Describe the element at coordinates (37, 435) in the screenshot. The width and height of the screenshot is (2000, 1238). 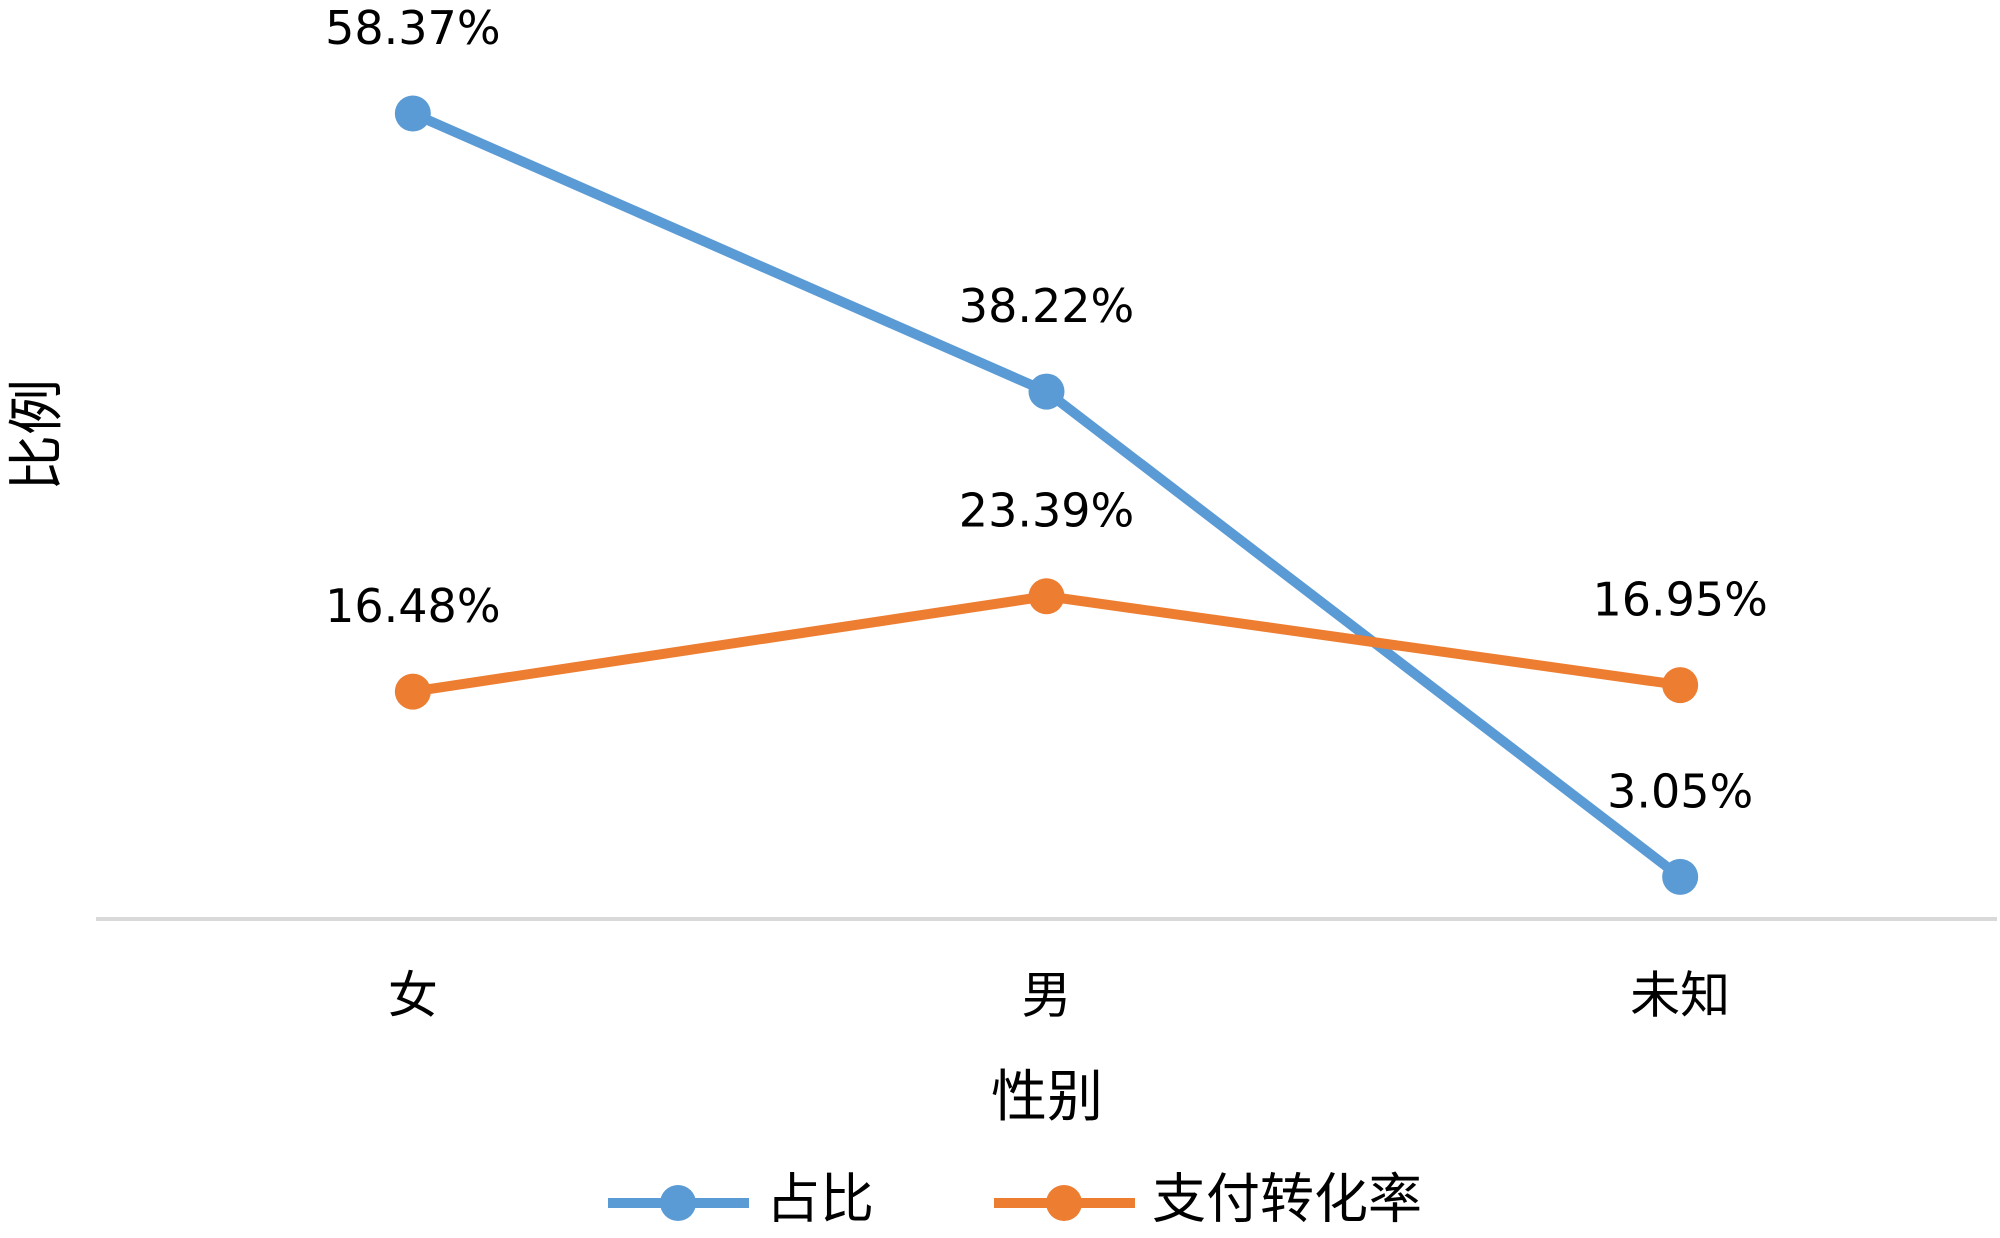
I see `y-axis-title: 比例` at that location.